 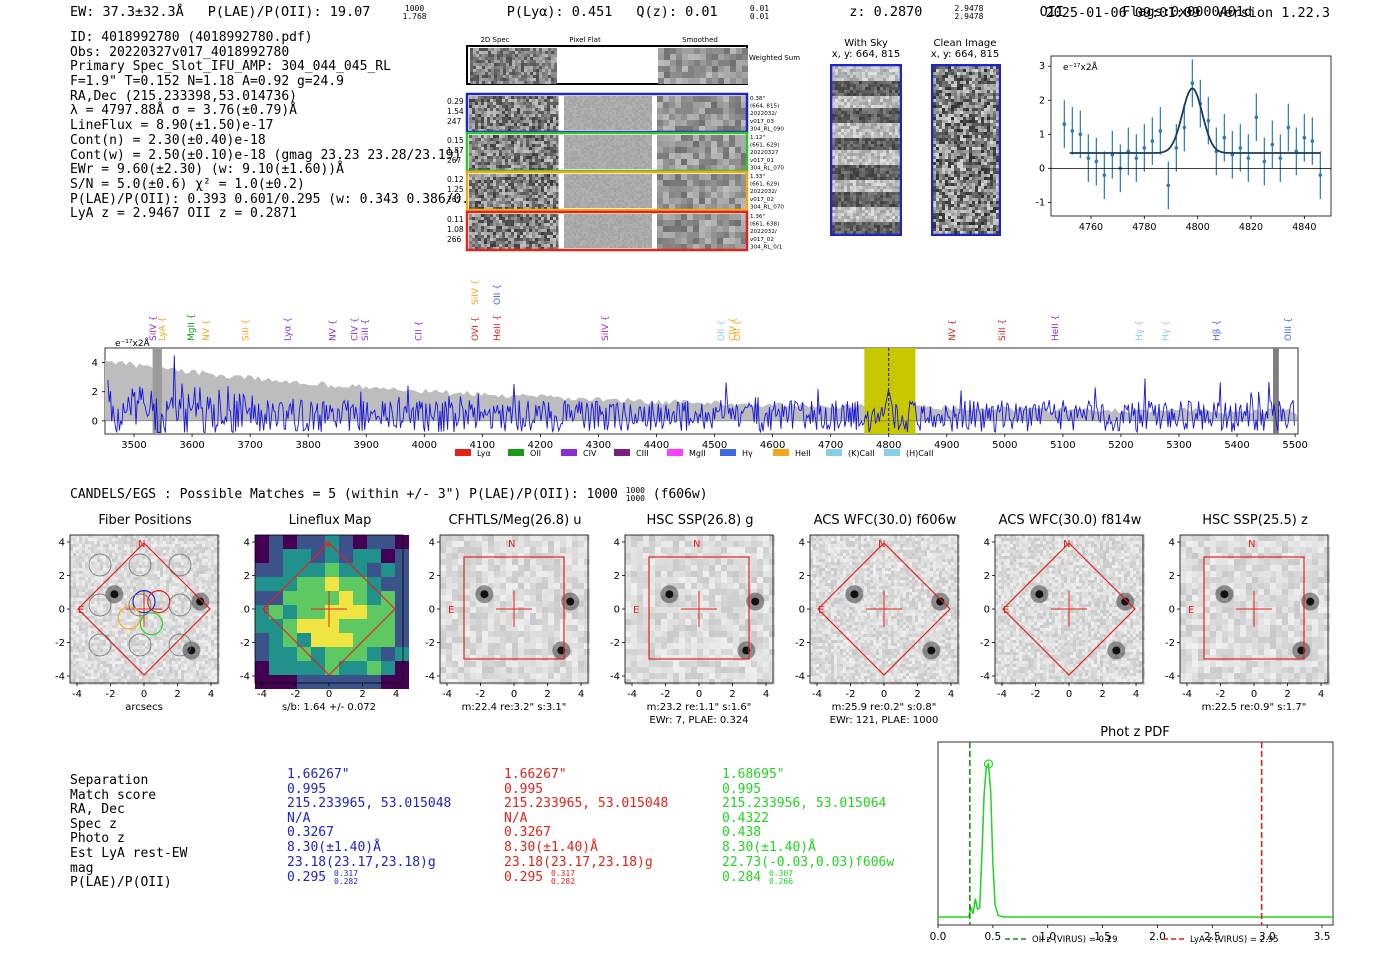 I want to click on thumb-ytick-6-2: 0, so click(x=987, y=610).